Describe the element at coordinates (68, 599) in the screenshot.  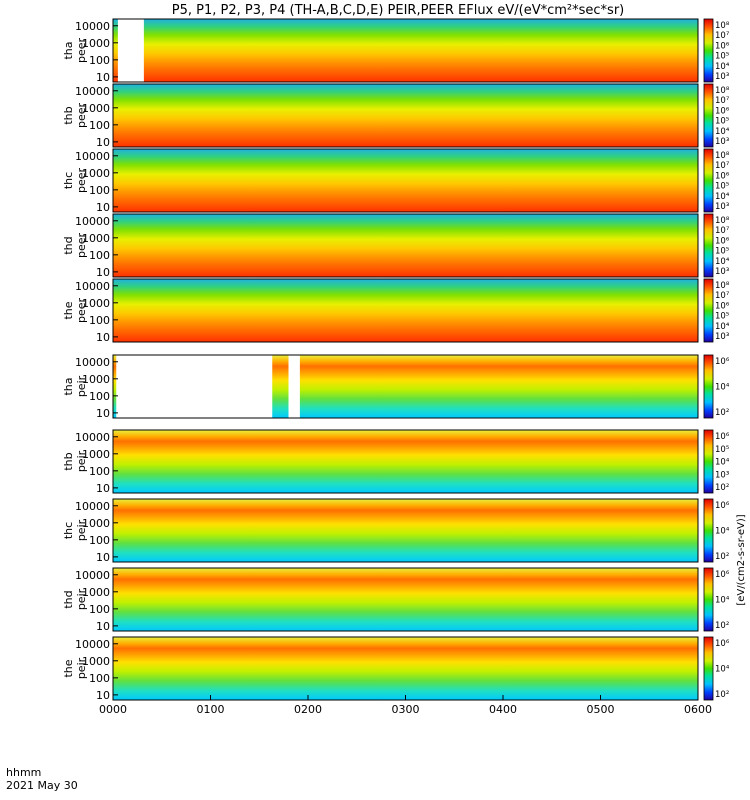
I see `panel-label-thd-peir: thd` at that location.